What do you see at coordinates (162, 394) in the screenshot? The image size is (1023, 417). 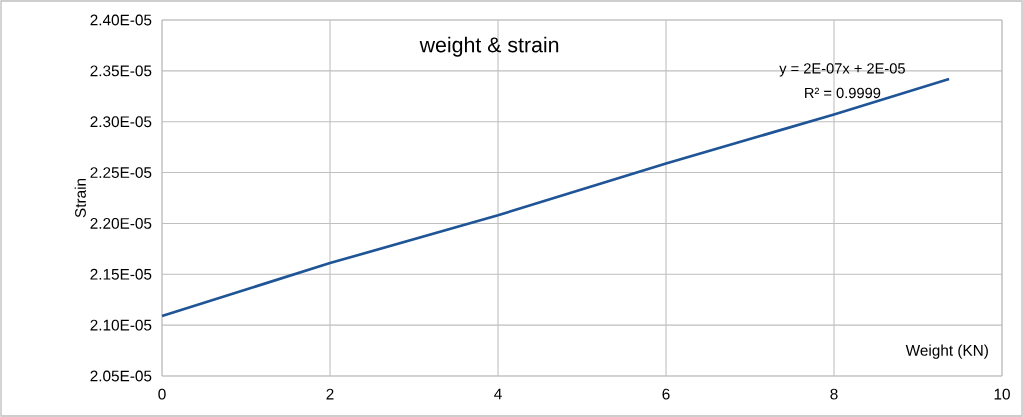 I see `x-tick-label: 0` at bounding box center [162, 394].